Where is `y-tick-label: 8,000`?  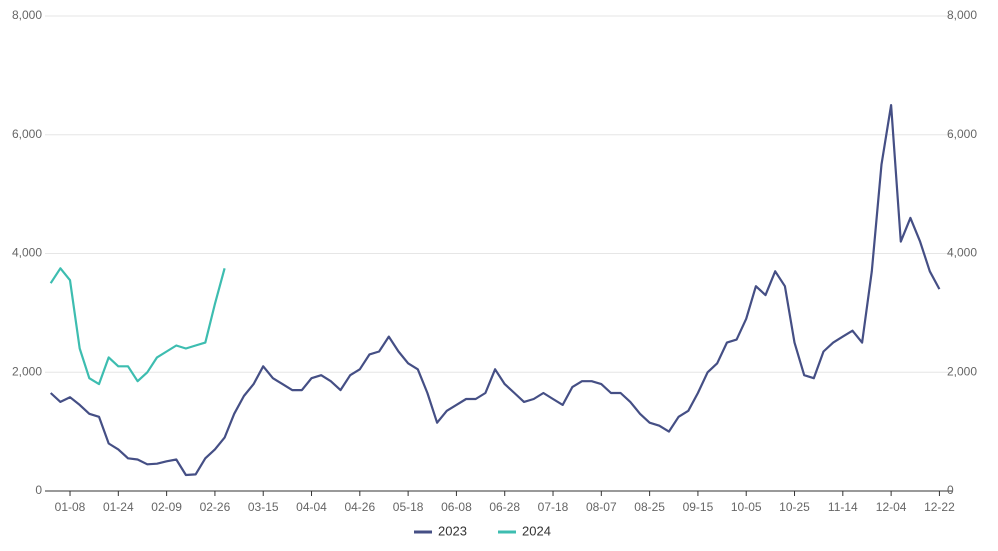
y-tick-label: 8,000 is located at coordinates (27, 15).